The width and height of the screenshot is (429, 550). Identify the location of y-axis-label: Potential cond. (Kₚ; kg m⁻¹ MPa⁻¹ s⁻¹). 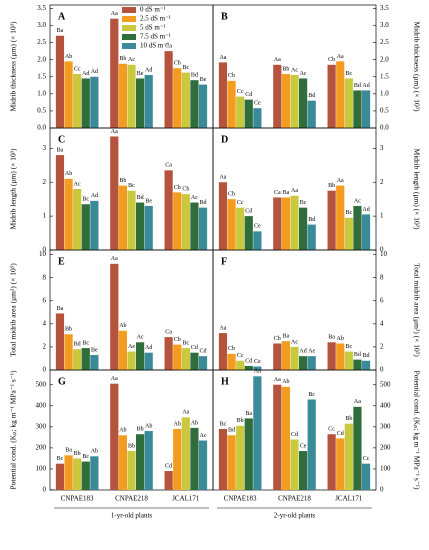
(13, 430).